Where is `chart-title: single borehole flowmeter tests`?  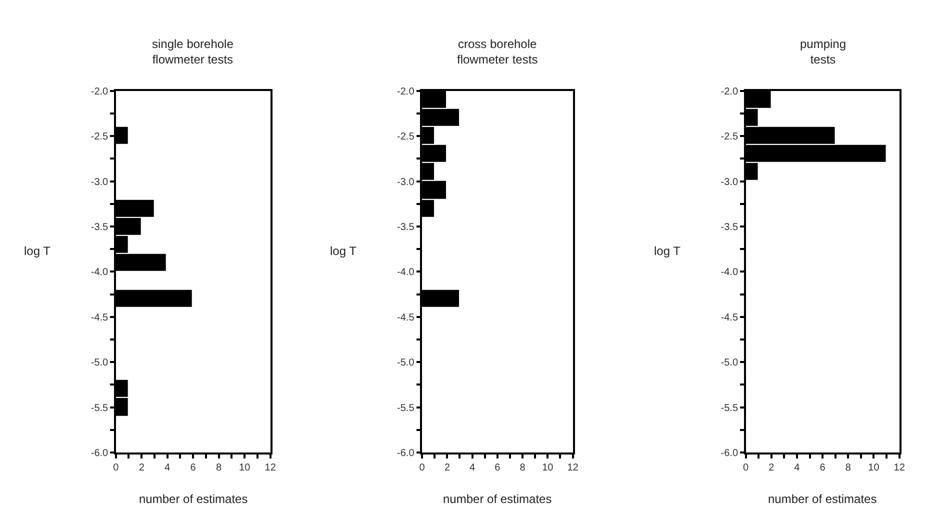
chart-title: single borehole flowmeter tests is located at coordinates (193, 52).